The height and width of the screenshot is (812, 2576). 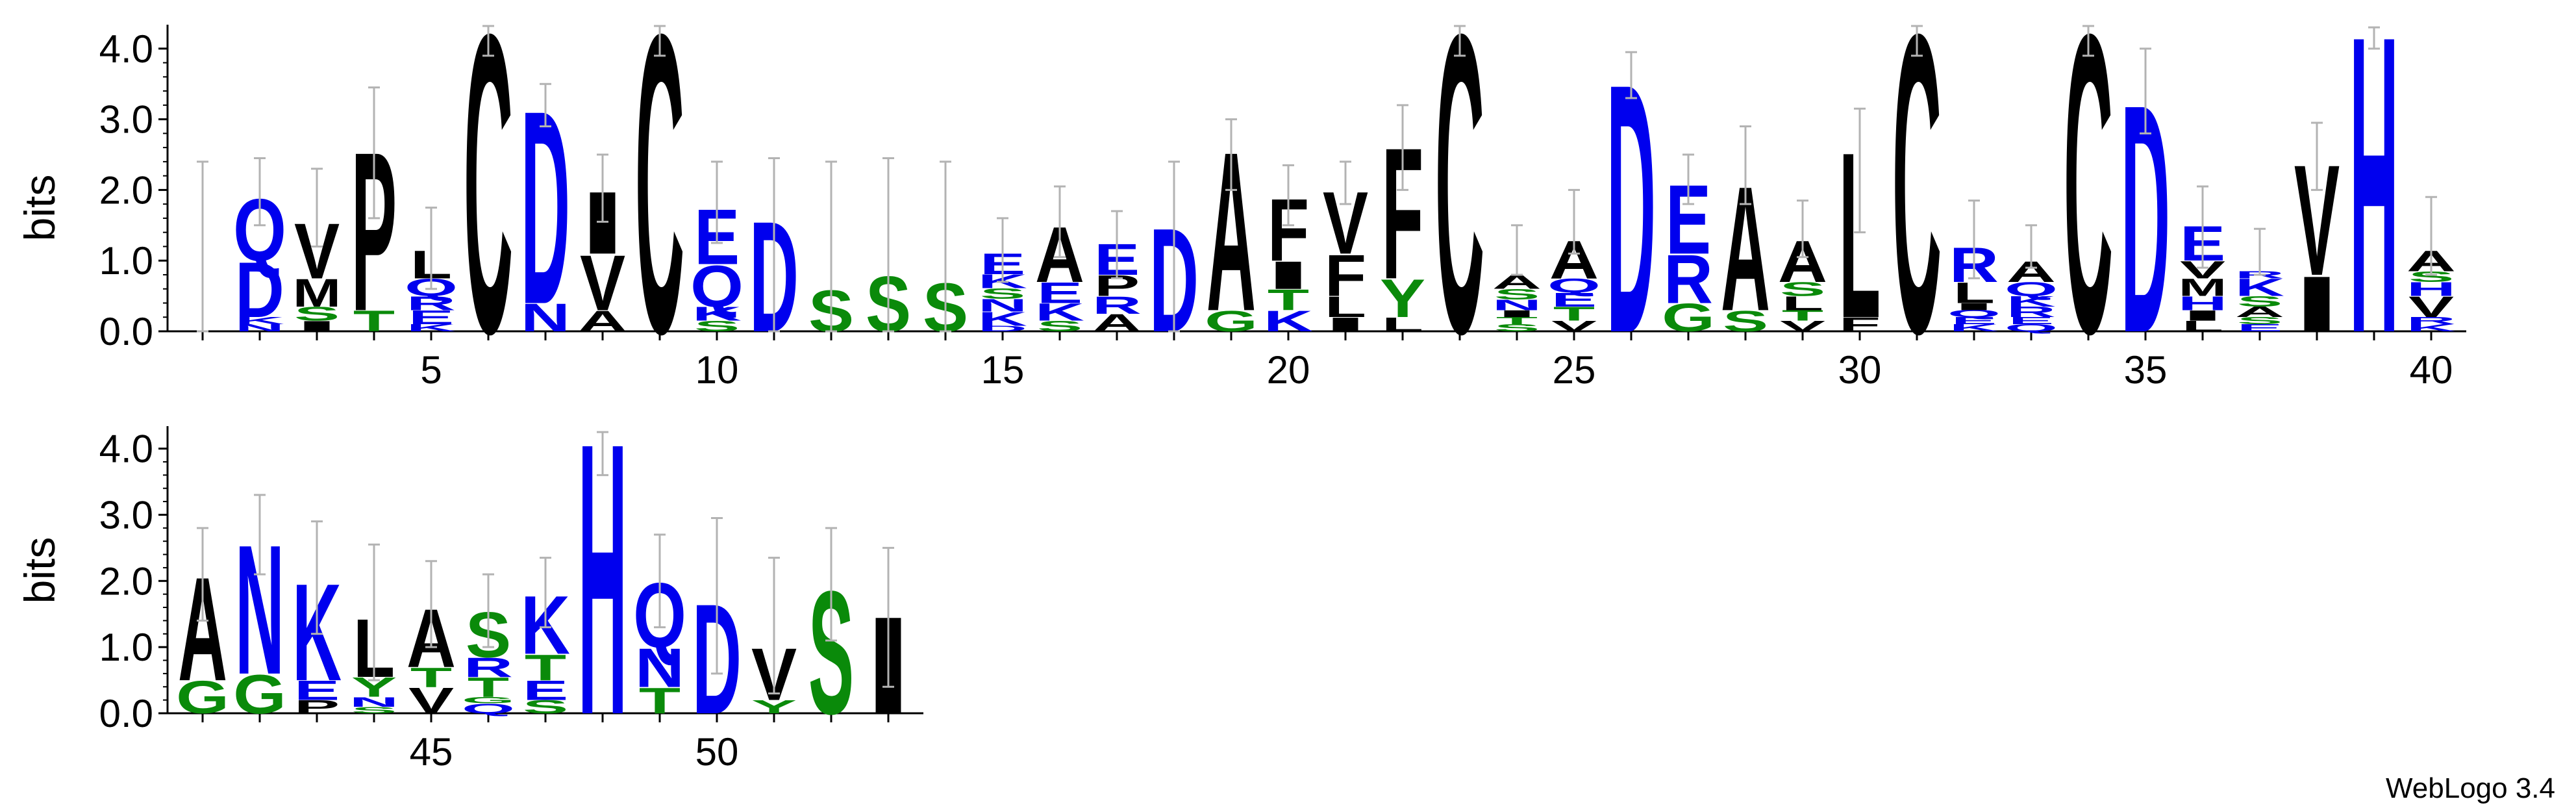 I want to click on logo-letter-y: Y, so click(x=774, y=707).